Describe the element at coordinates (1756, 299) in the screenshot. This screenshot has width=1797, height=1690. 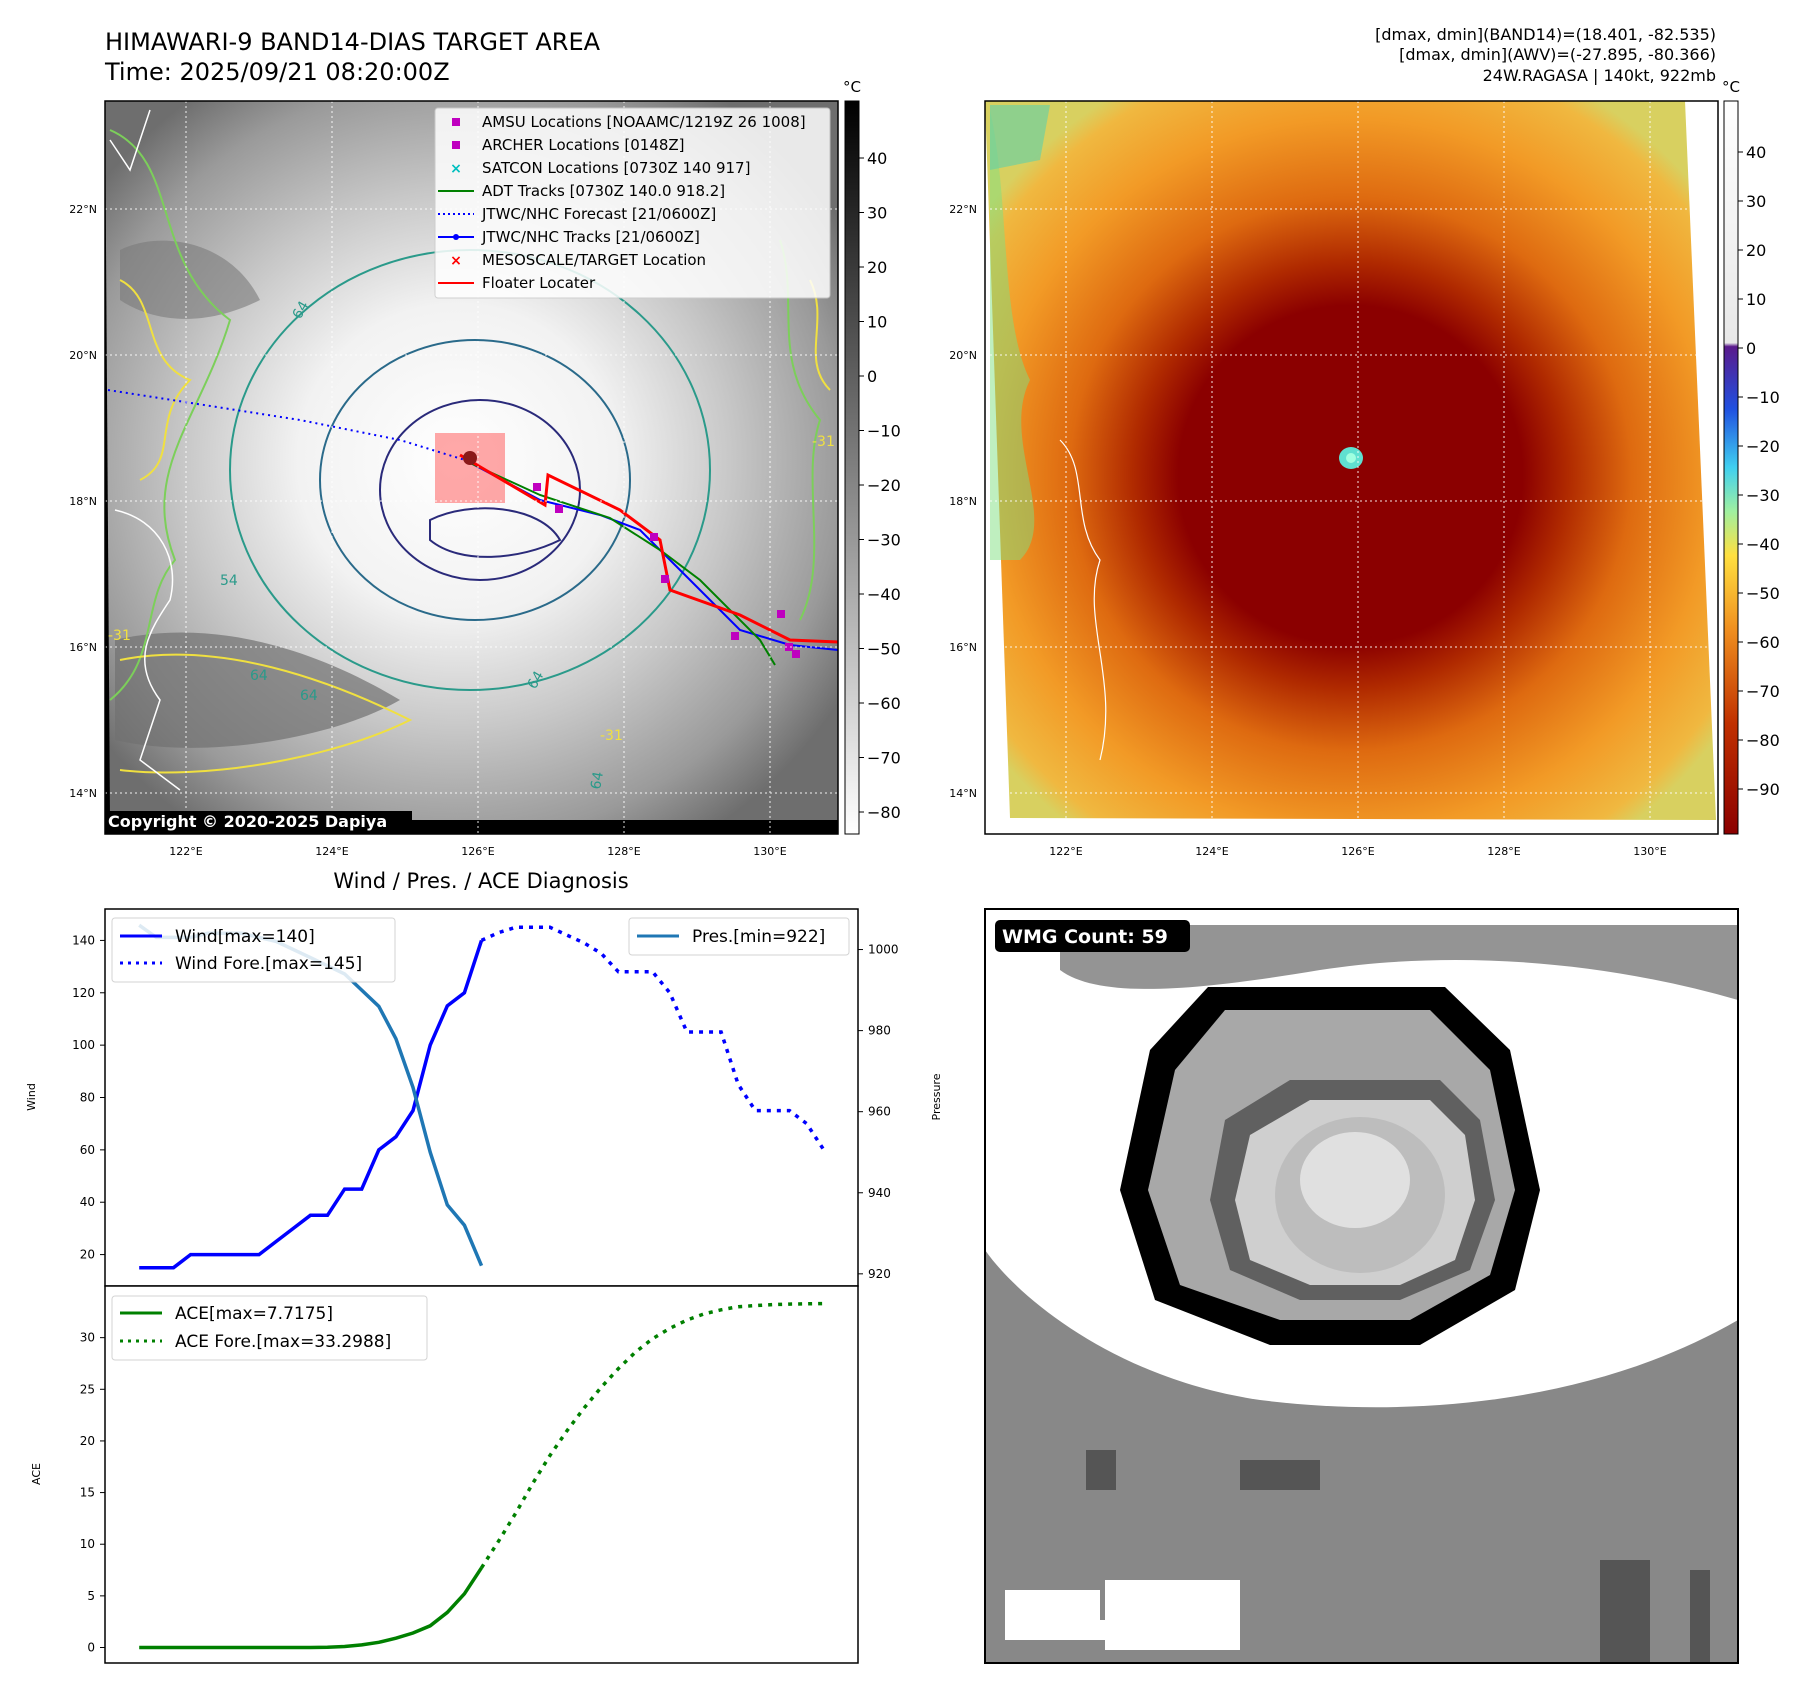
I see `colorbar-tick-label: 10` at that location.